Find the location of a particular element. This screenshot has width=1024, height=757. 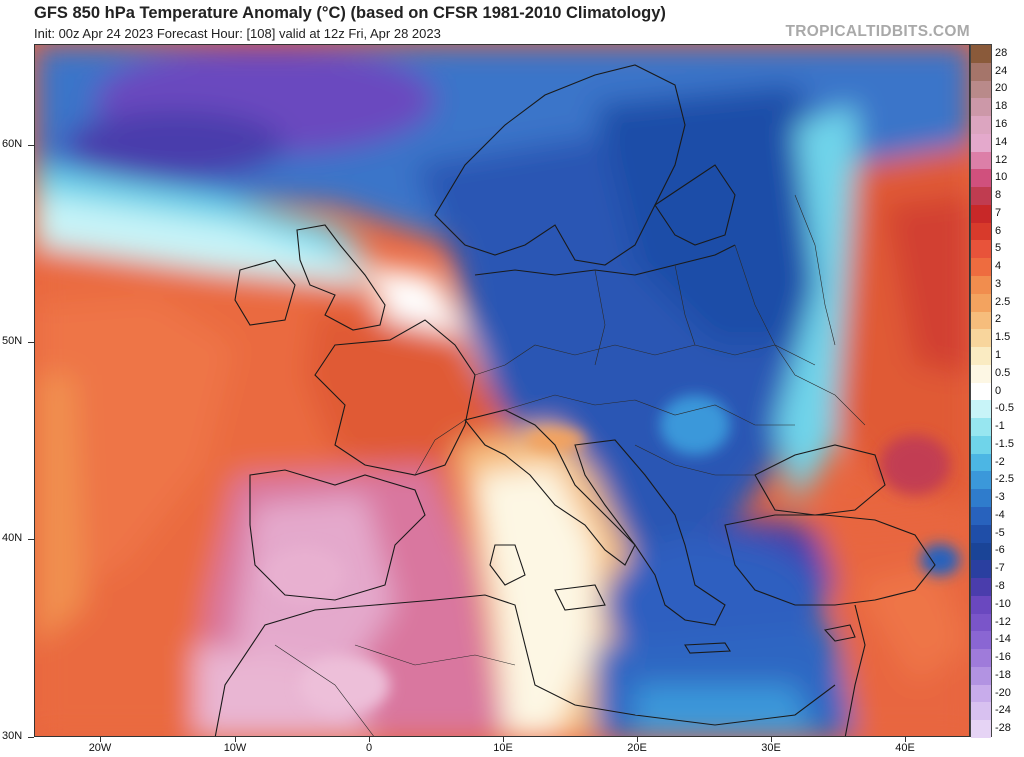

colorbar-label: 3 is located at coordinates (998, 283).